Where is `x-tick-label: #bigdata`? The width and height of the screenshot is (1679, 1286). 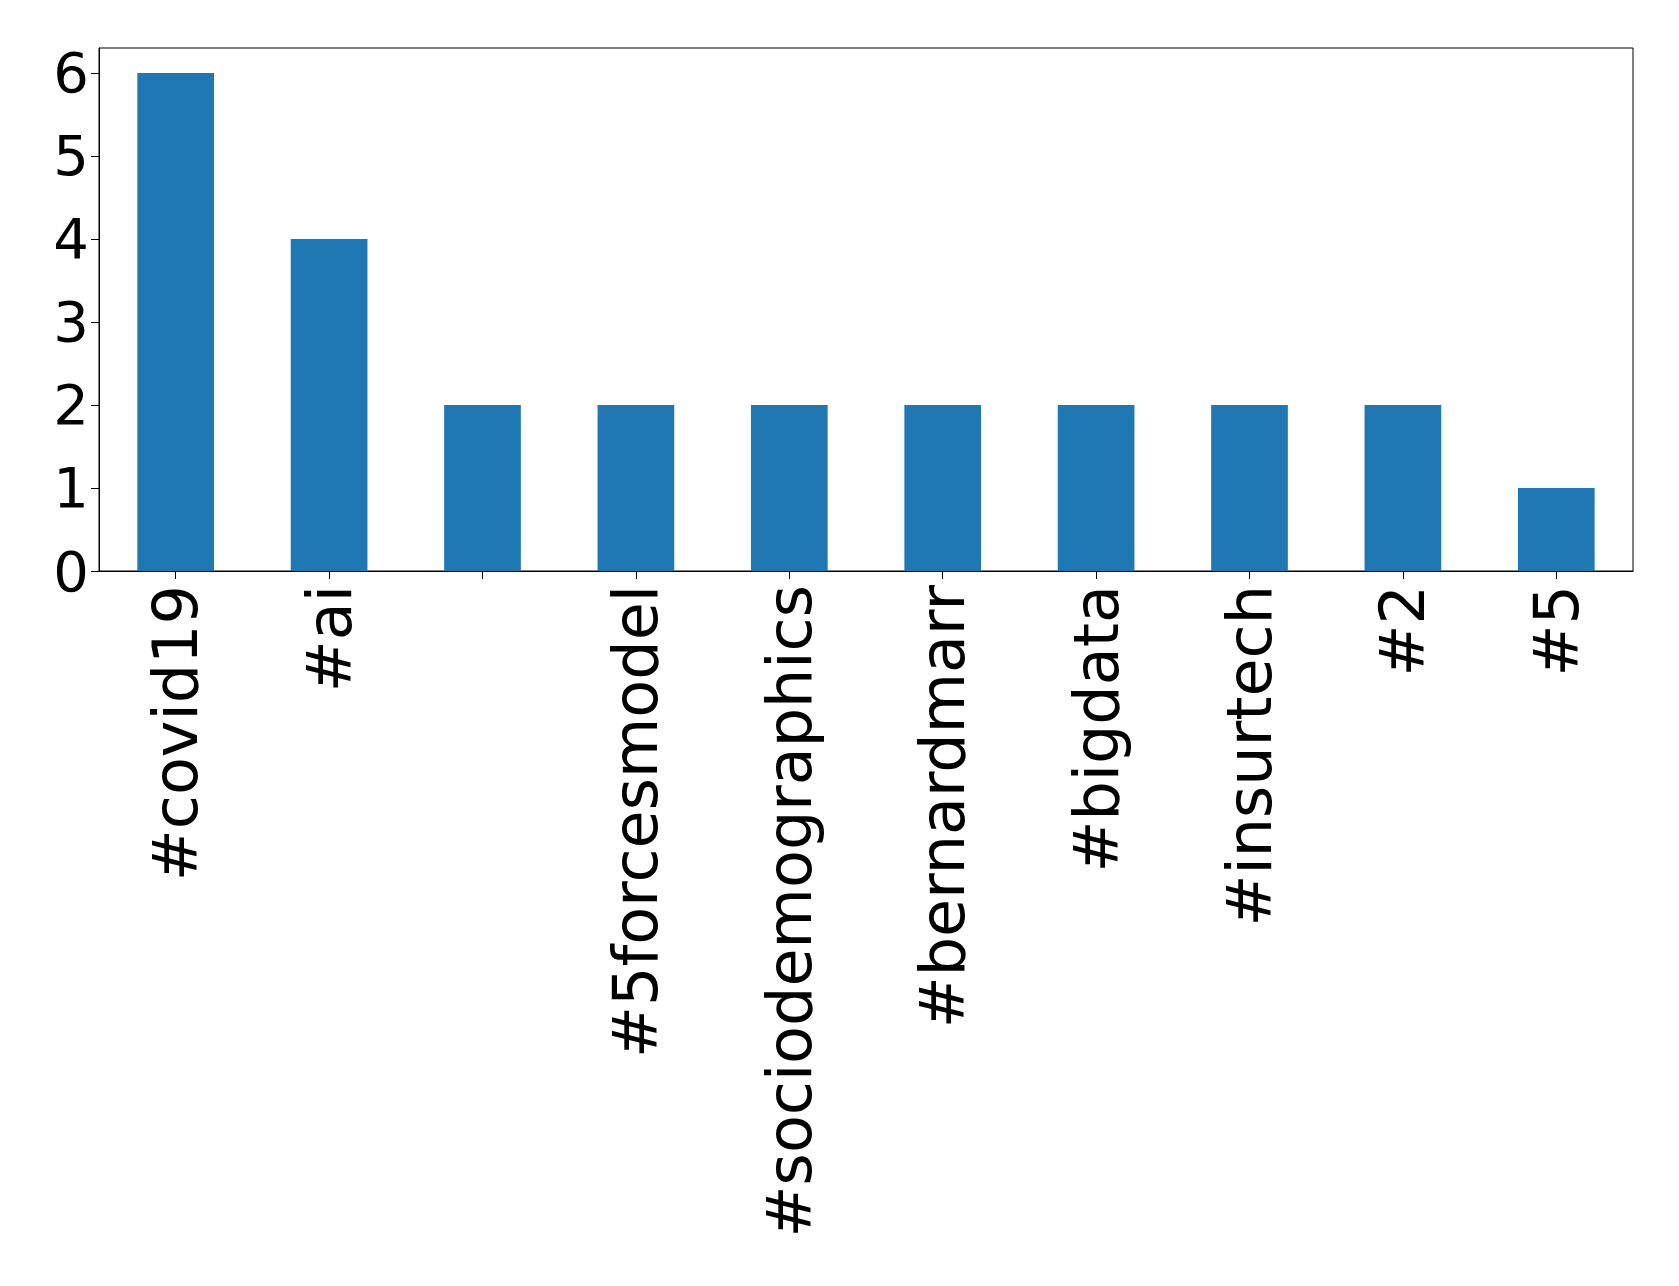
x-tick-label: #bigdata is located at coordinates (1096, 729).